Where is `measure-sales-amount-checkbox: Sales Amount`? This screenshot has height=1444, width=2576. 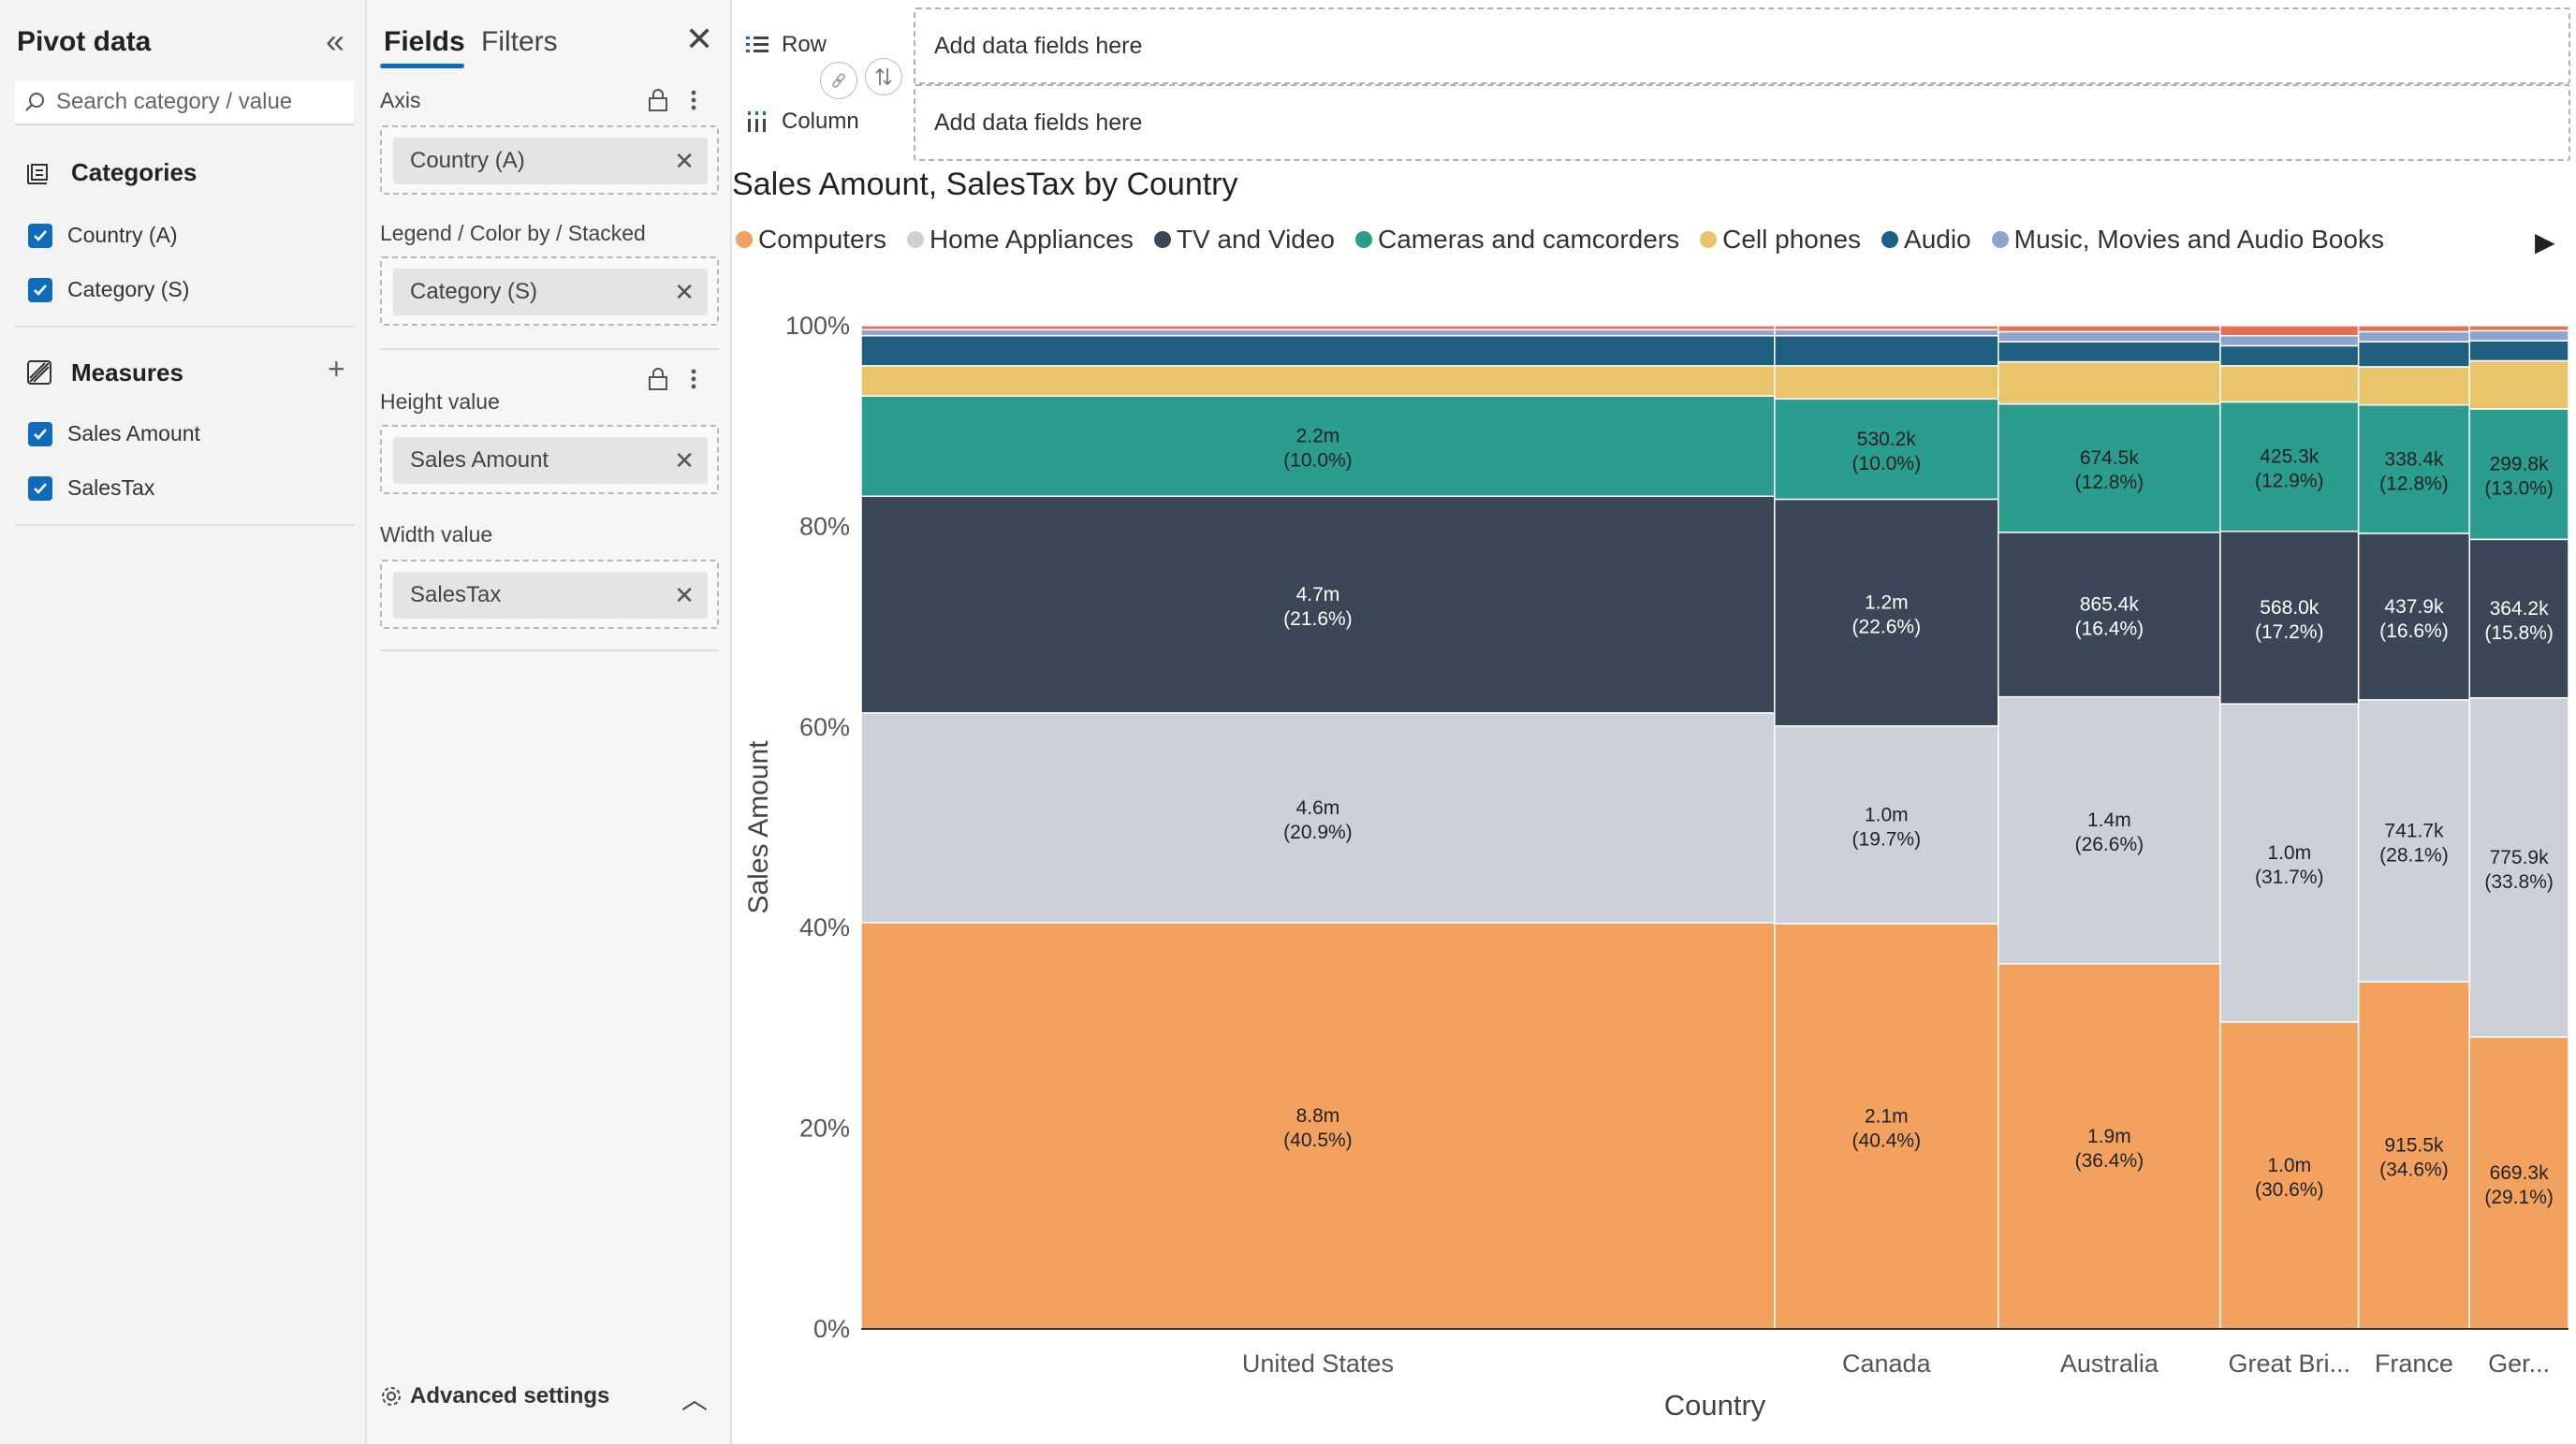 measure-sales-amount-checkbox: Sales Amount is located at coordinates (114, 433).